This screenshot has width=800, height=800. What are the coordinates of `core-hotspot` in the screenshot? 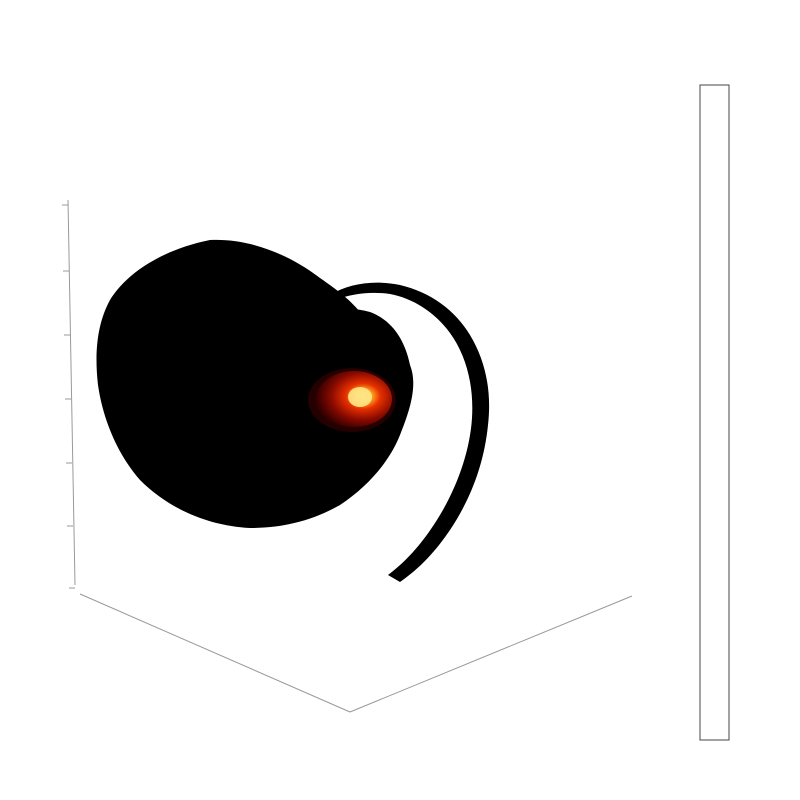 It's located at (360, 397).